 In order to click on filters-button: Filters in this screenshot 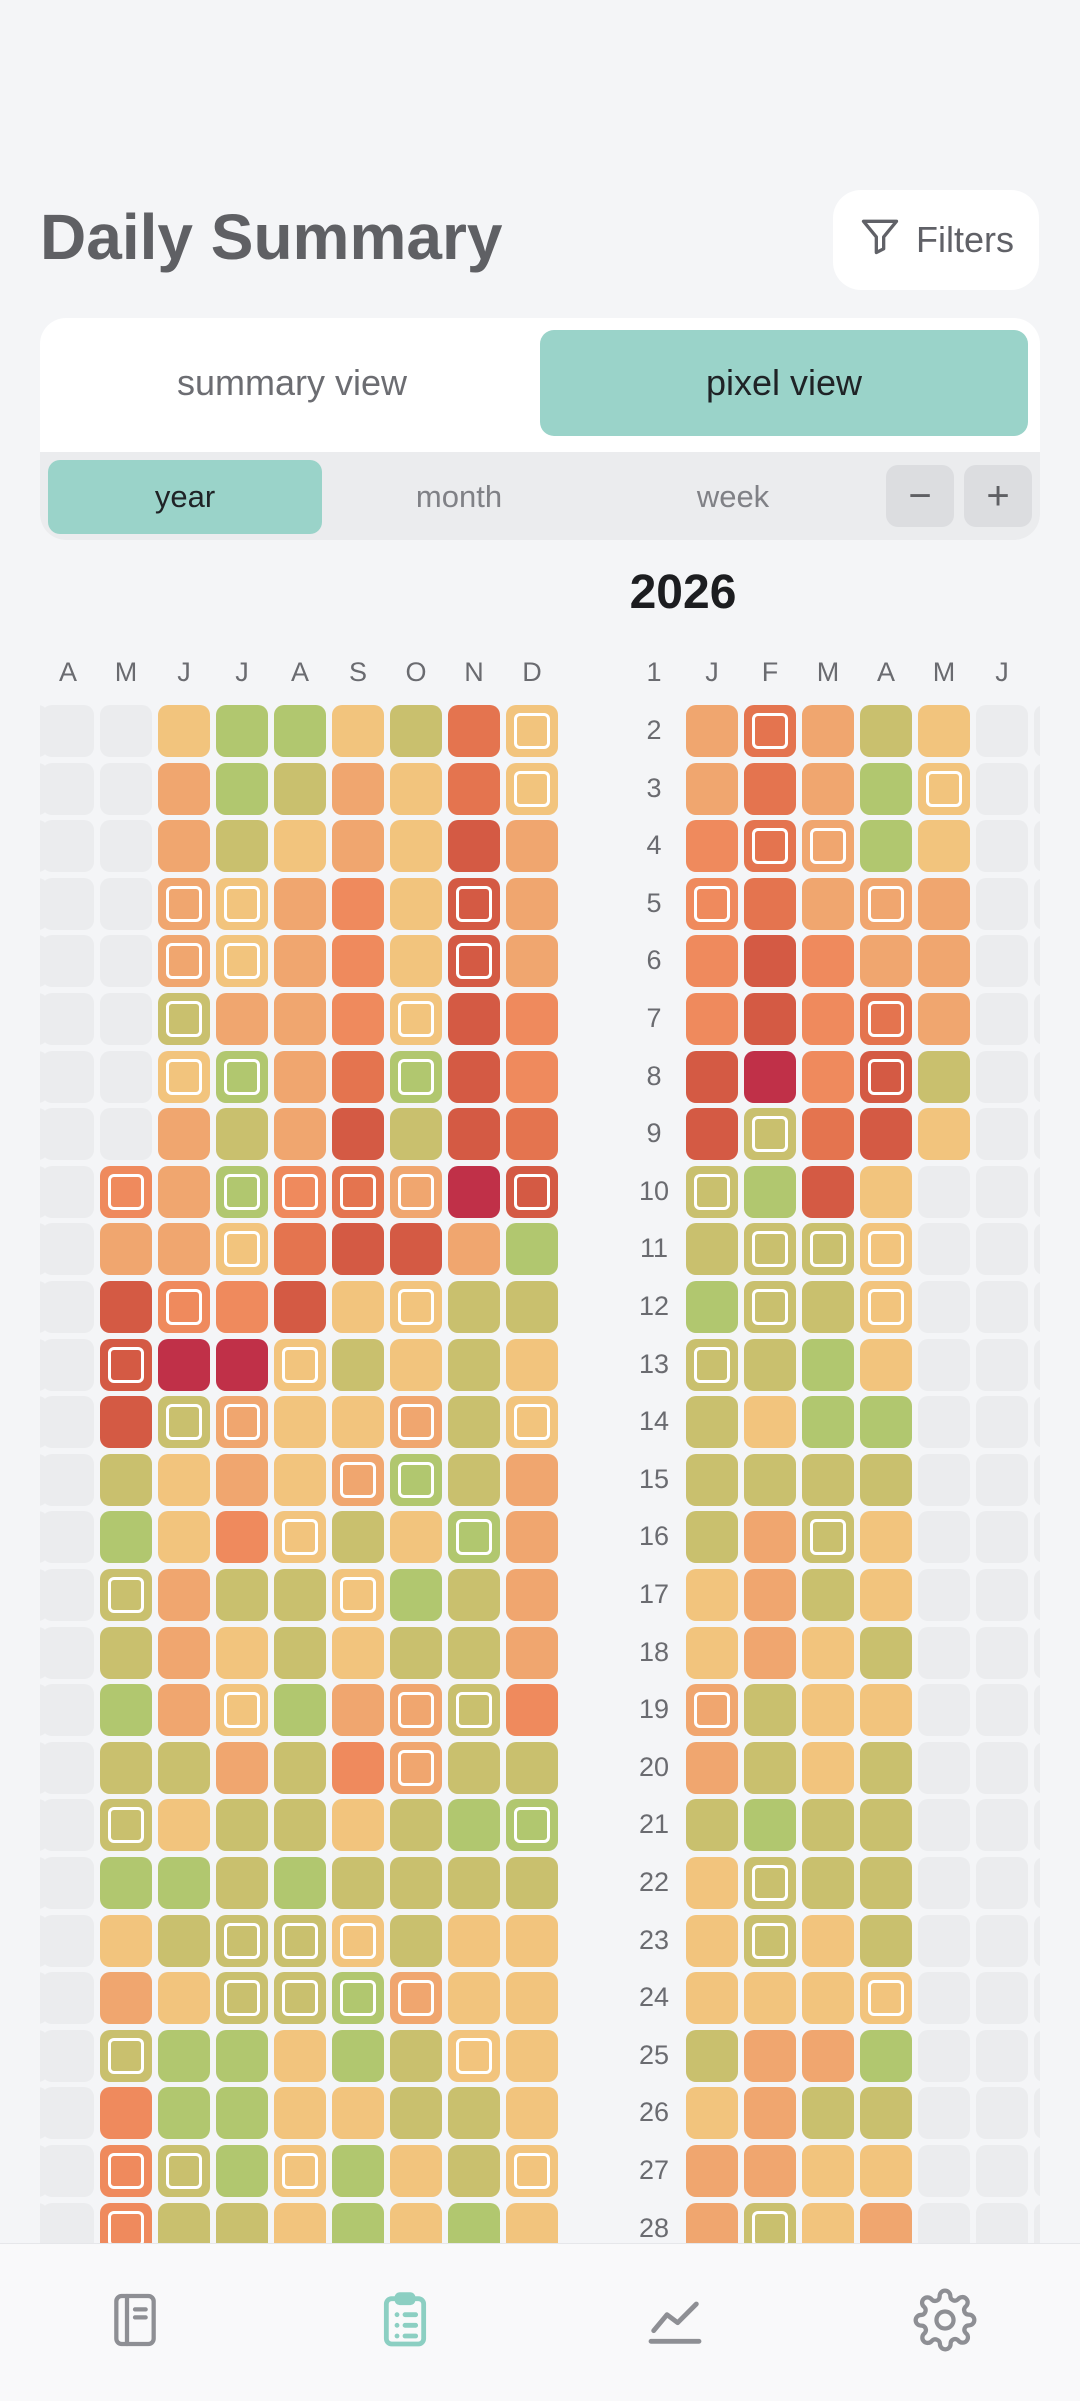, I will do `click(936, 240)`.